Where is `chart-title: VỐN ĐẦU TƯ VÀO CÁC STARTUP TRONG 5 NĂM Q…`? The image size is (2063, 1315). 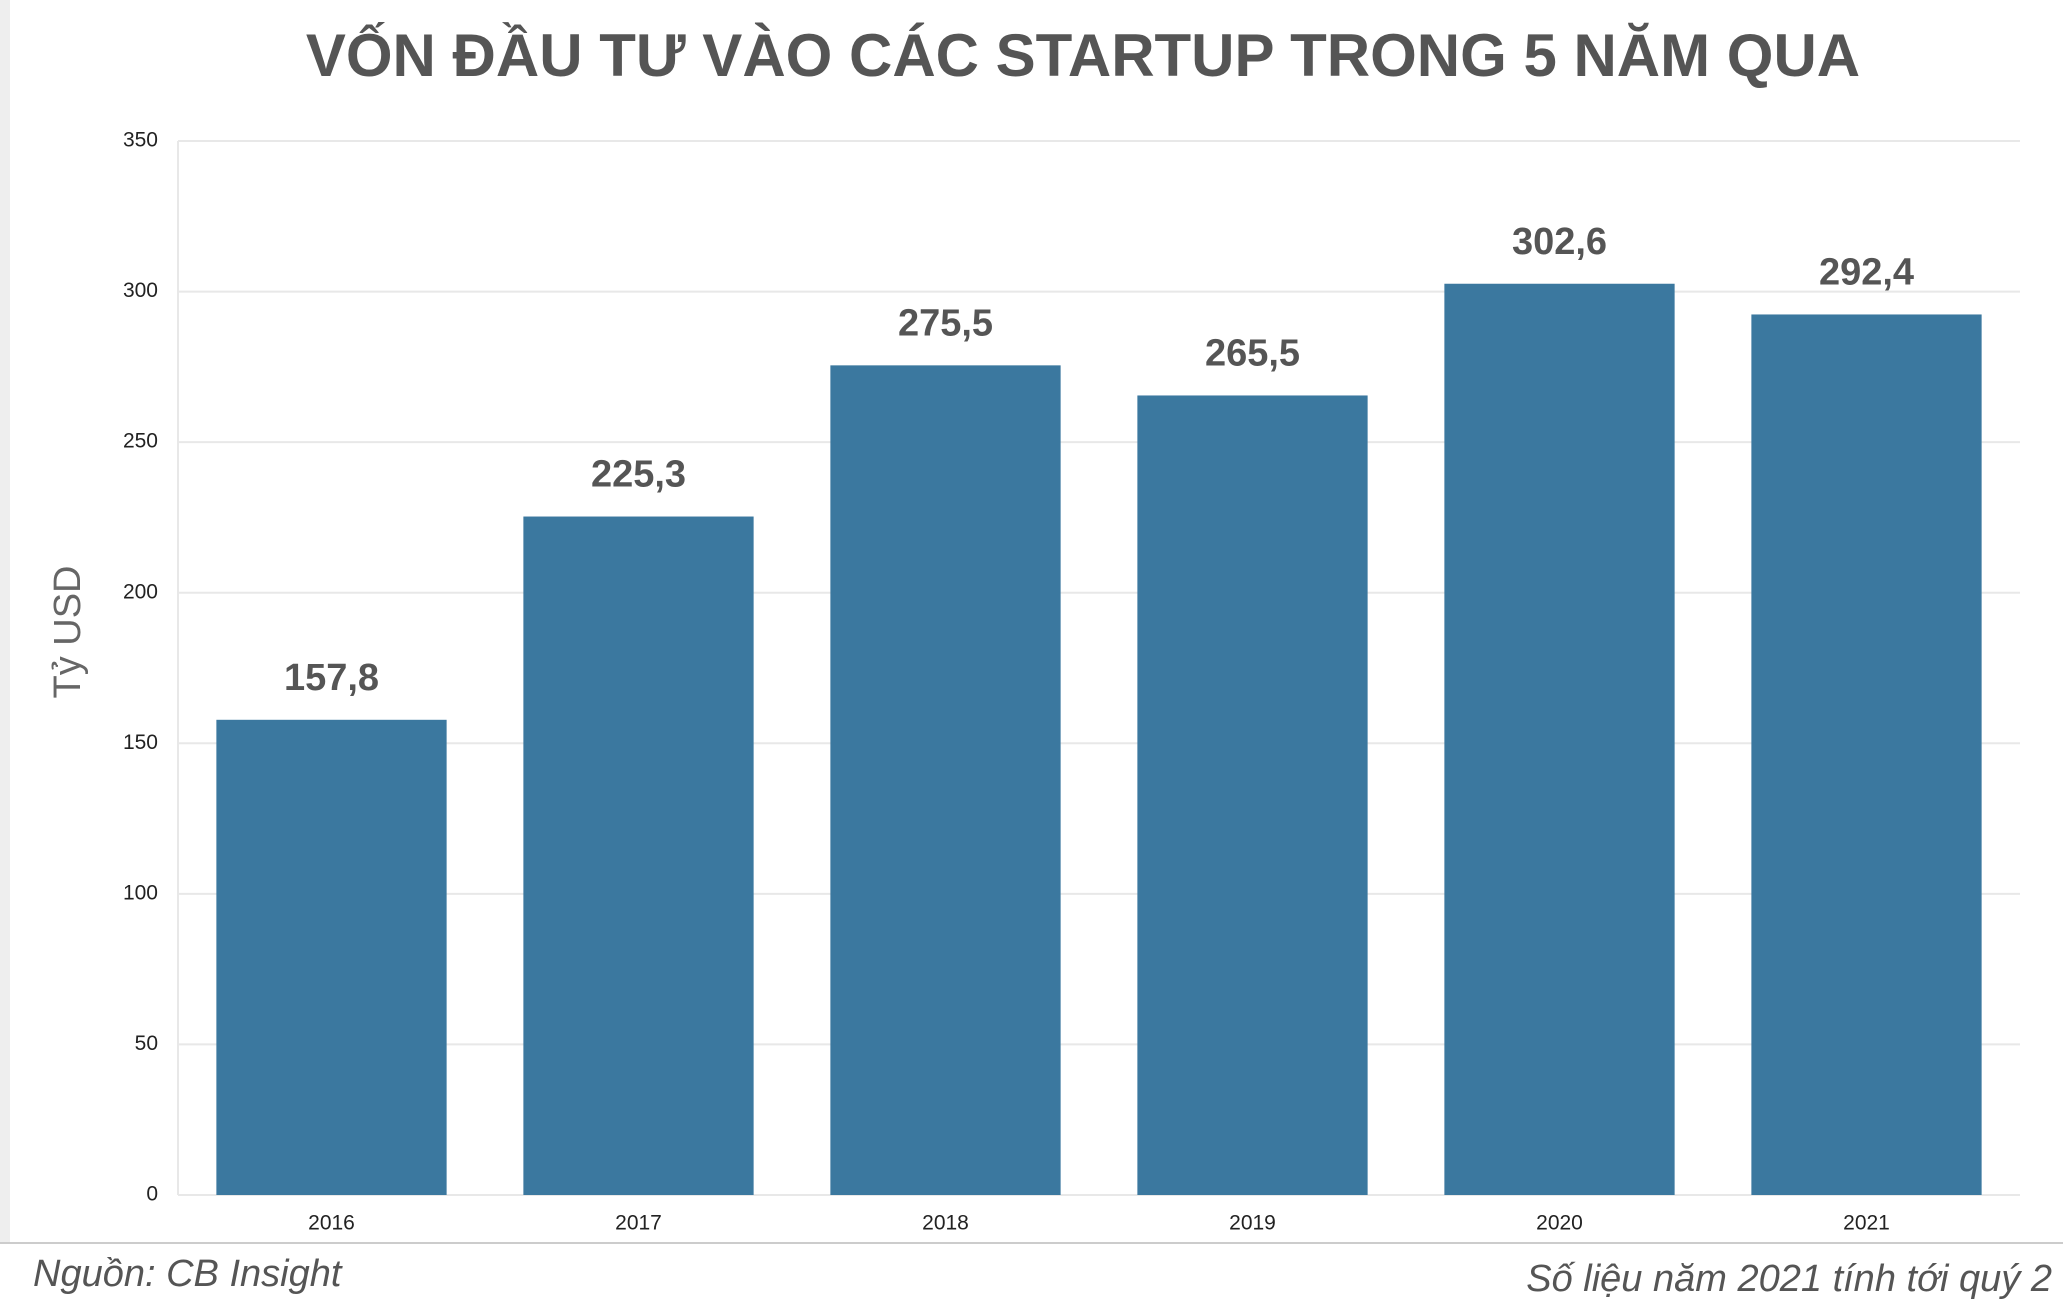
chart-title: VỐN ĐẦU TƯ VÀO CÁC STARTUP TRONG 5 NĂM Q… is located at coordinates (1083, 55).